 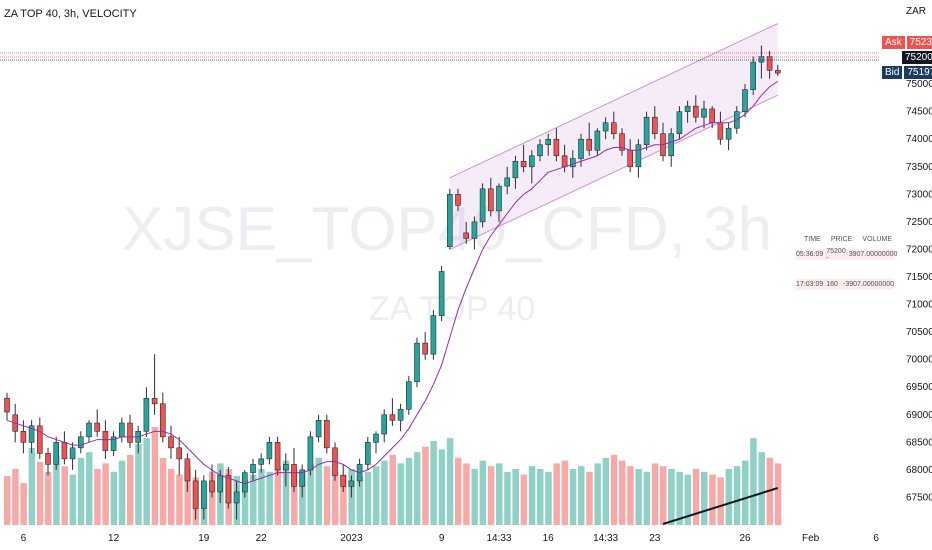 I want to click on trade-row: 05:36:09 75200 - 3907.00000000, so click(x=846, y=255).